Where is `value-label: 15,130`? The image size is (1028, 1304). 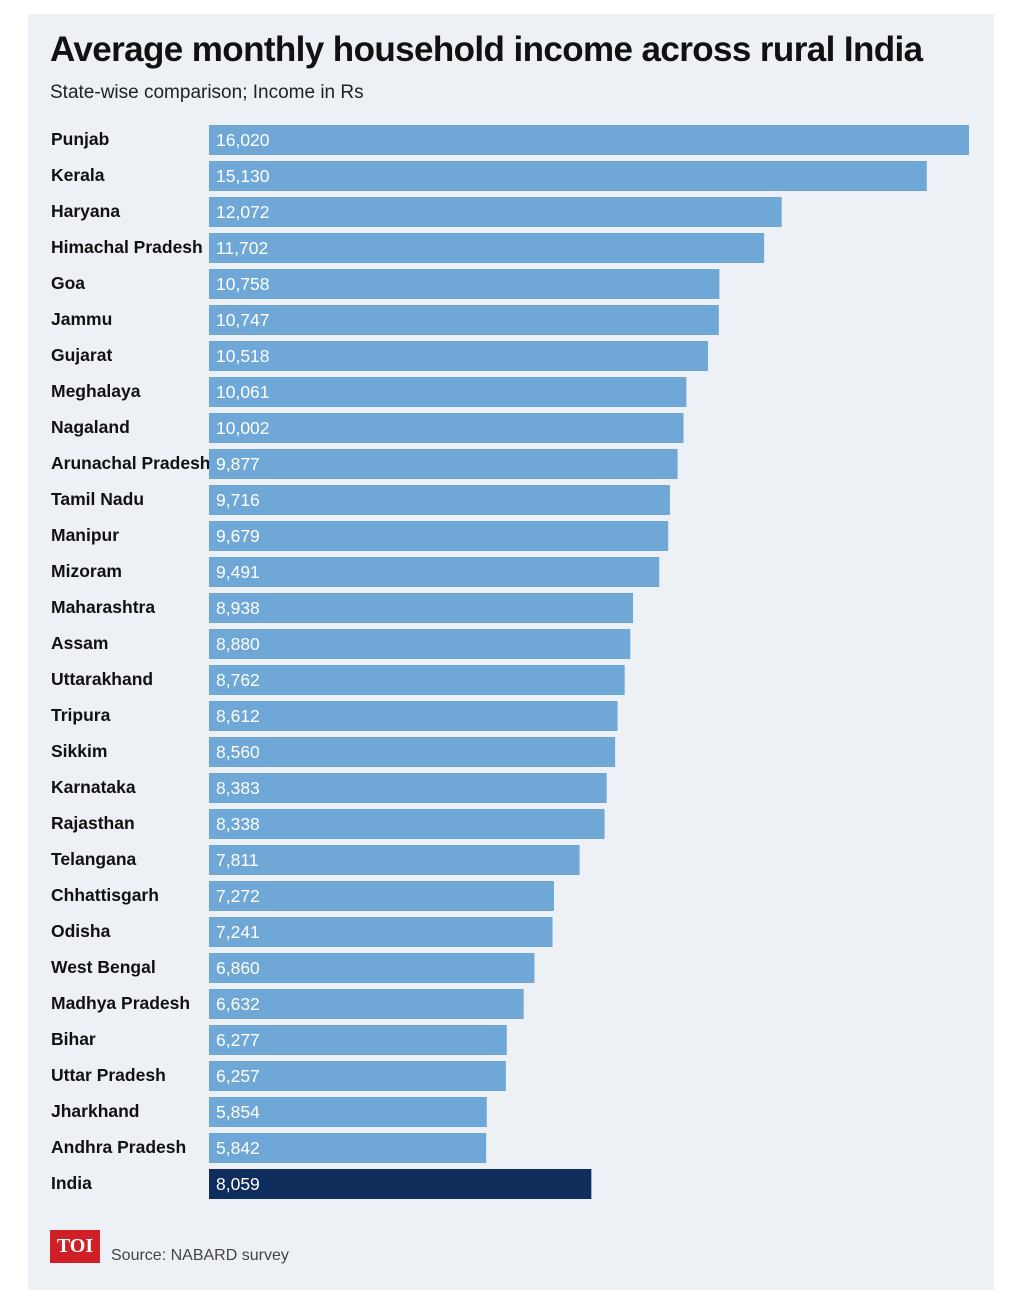 value-label: 15,130 is located at coordinates (243, 176).